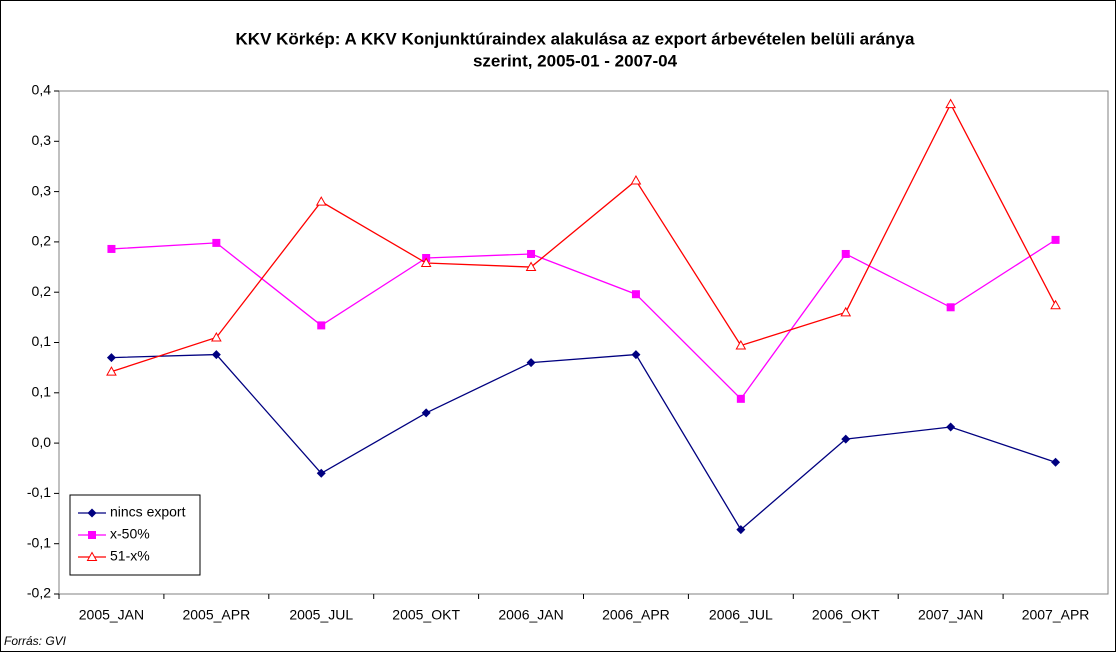  I want to click on legend-label: nincs export, so click(148, 512).